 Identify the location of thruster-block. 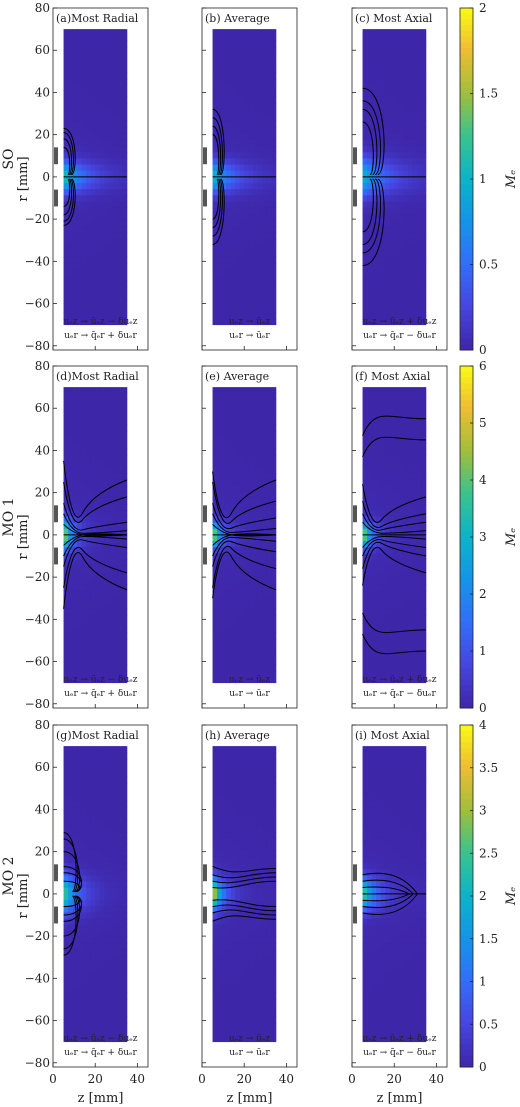
(205, 156).